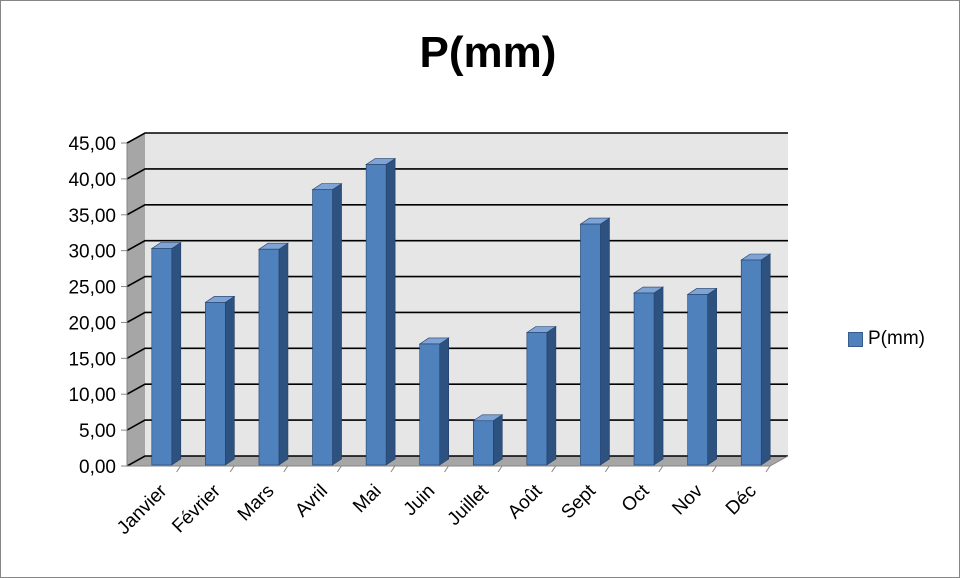 Image resolution: width=960 pixels, height=578 pixels. Describe the element at coordinates (92, 252) in the screenshot. I see `y-tick-label: 30,00` at that location.